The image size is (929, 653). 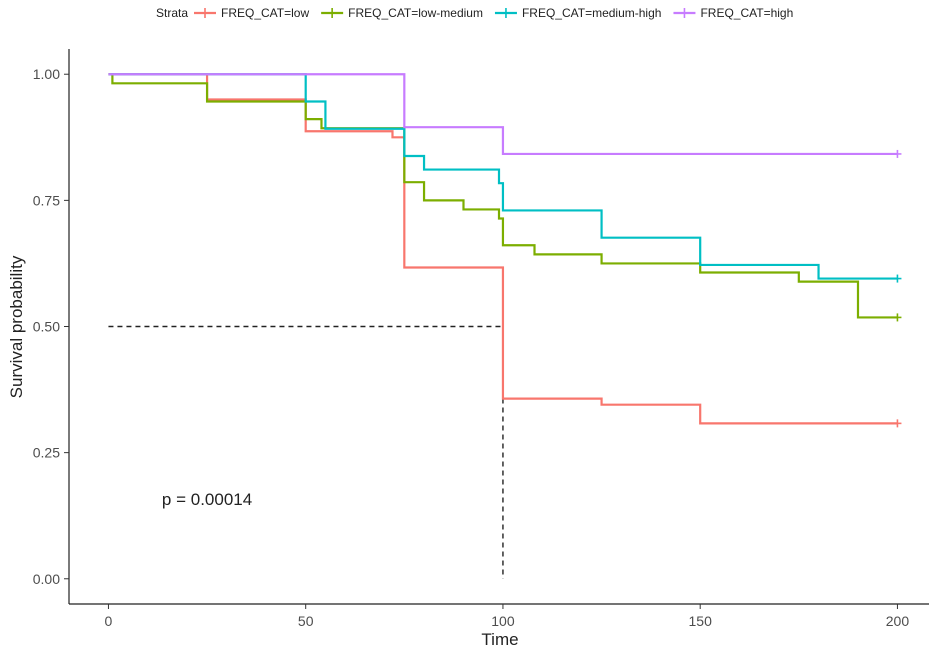 I want to click on y-axis-title: Survival probability, so click(x=16, y=326).